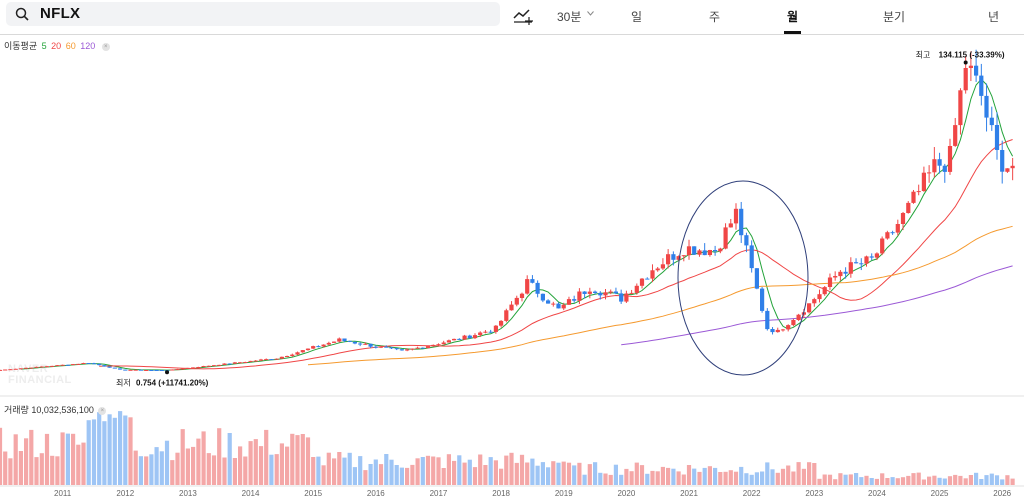 This screenshot has height=499, width=1024. I want to click on period-quarter: 분기, so click(894, 17).